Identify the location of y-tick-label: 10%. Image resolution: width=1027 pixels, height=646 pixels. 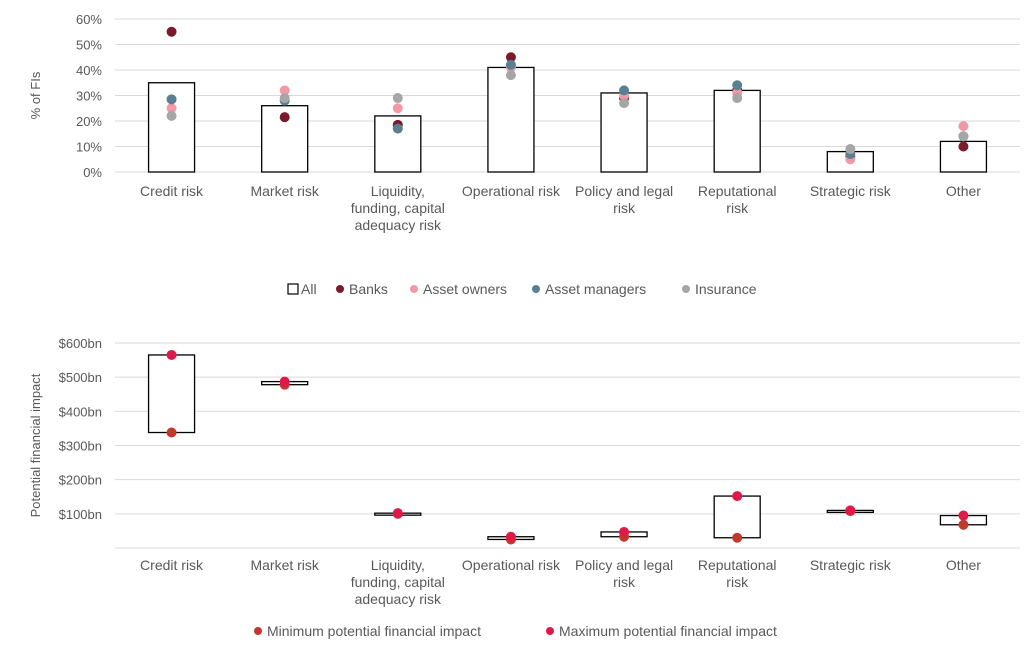
(89, 147).